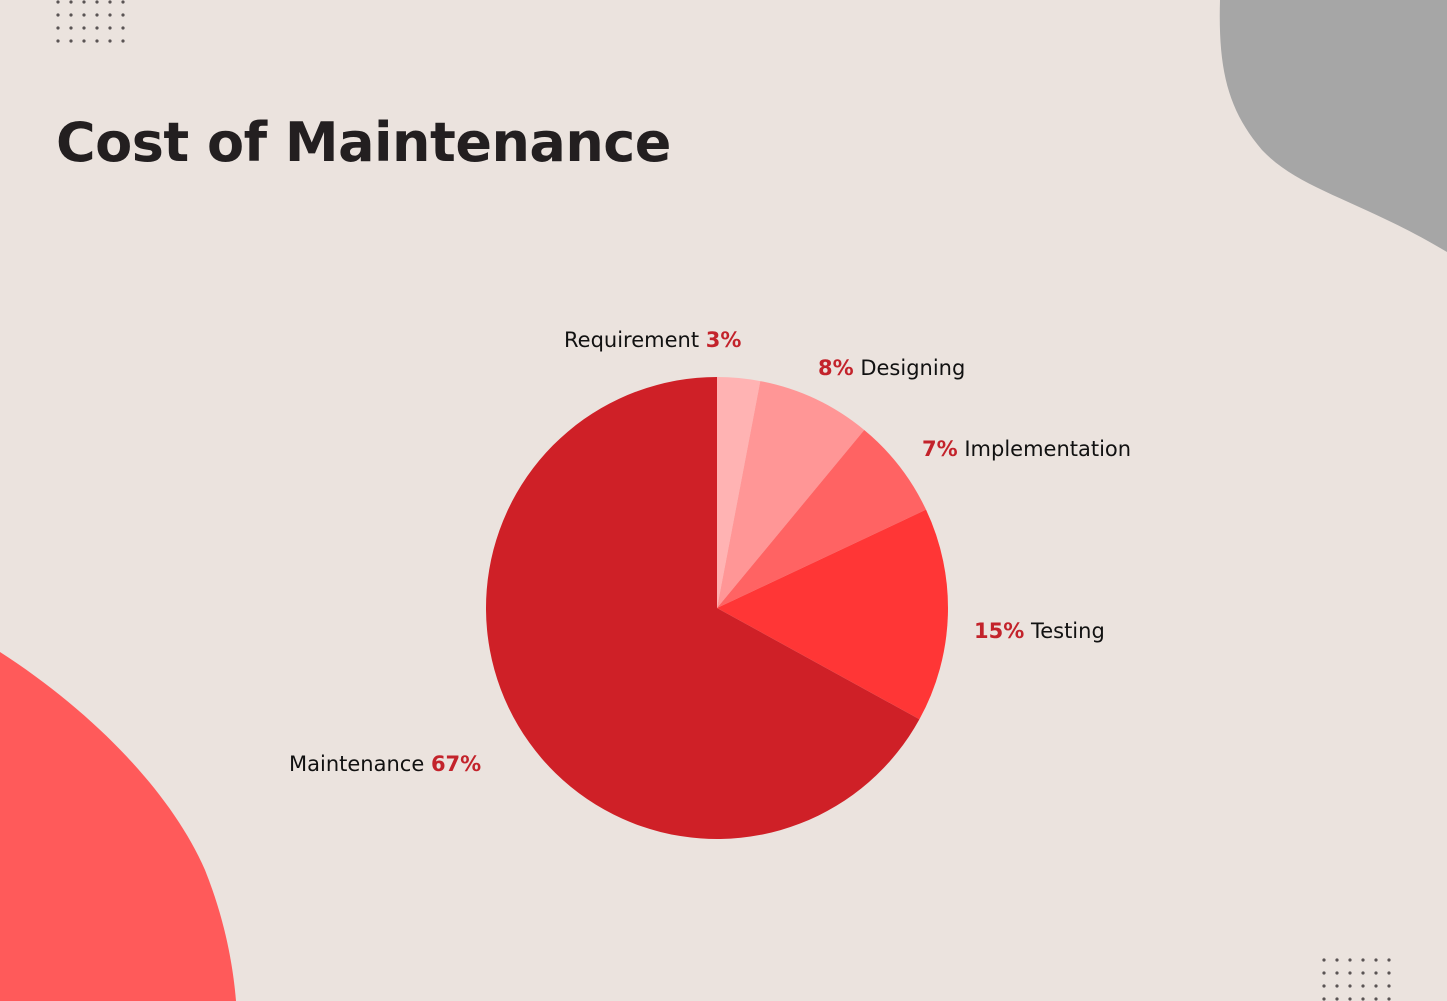 Image resolution: width=1447 pixels, height=1001 pixels. What do you see at coordinates (363, 142) in the screenshot?
I see `page-title: Cost of Maintenance` at bounding box center [363, 142].